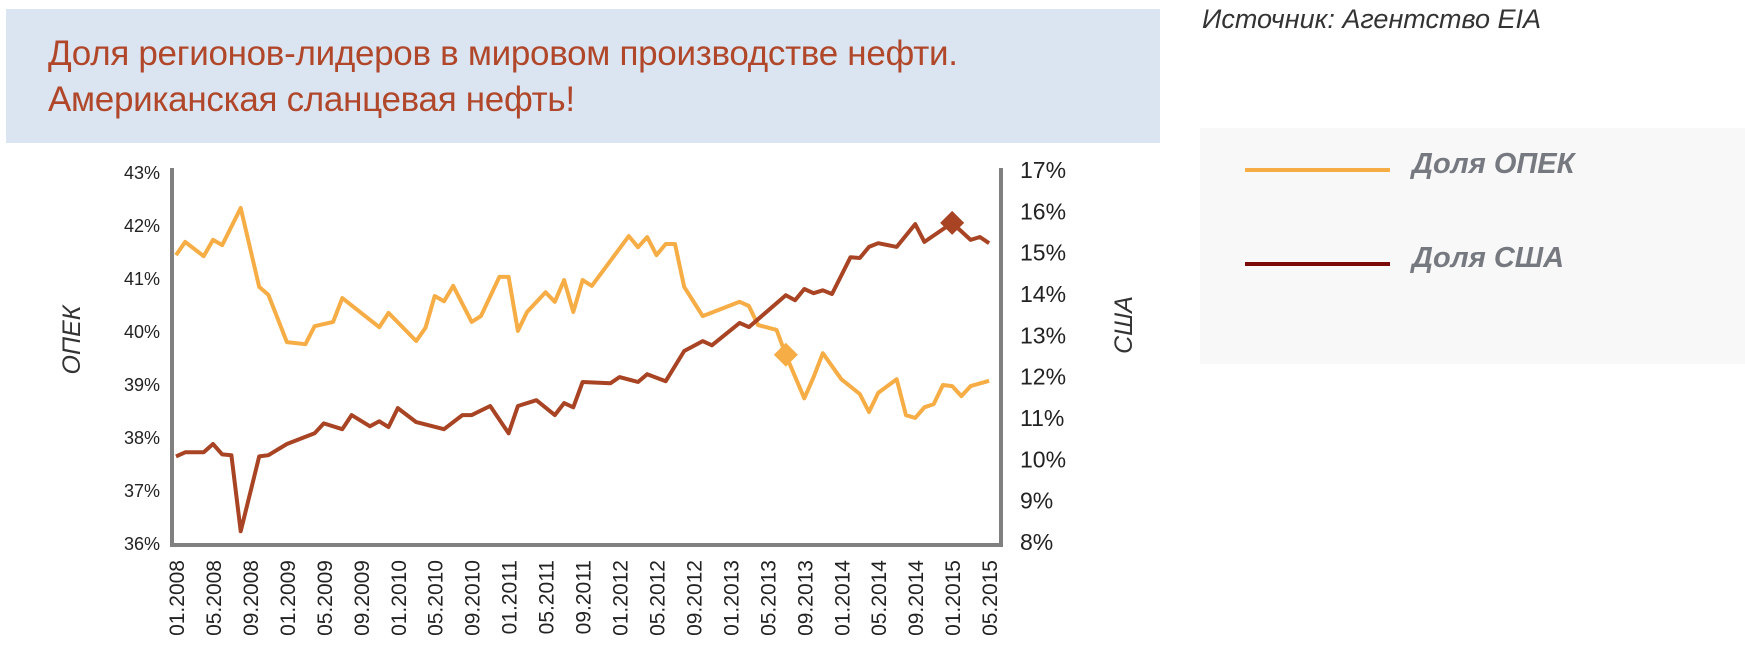  Describe the element at coordinates (1043, 356) in the screenshot. I see `y-right-ticks: 17% 16% 15% 14% 13% 12% 11% 10% 9% 8%` at that location.